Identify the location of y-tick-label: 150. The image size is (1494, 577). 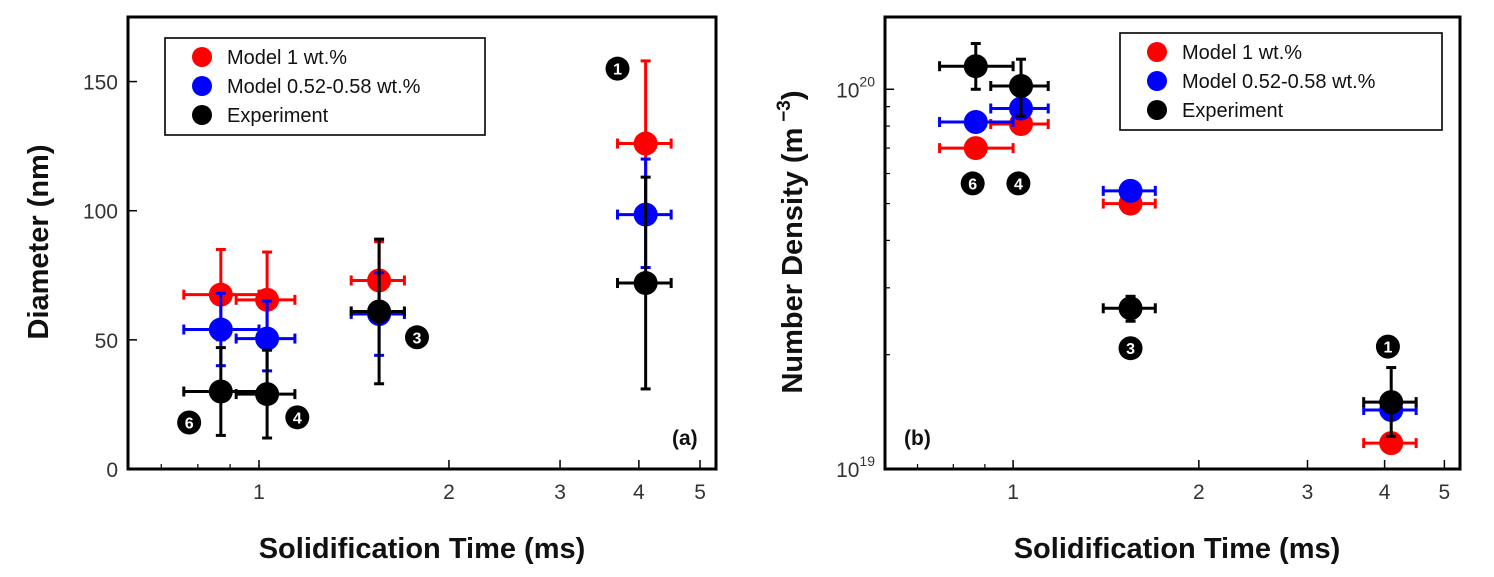
(100, 83).